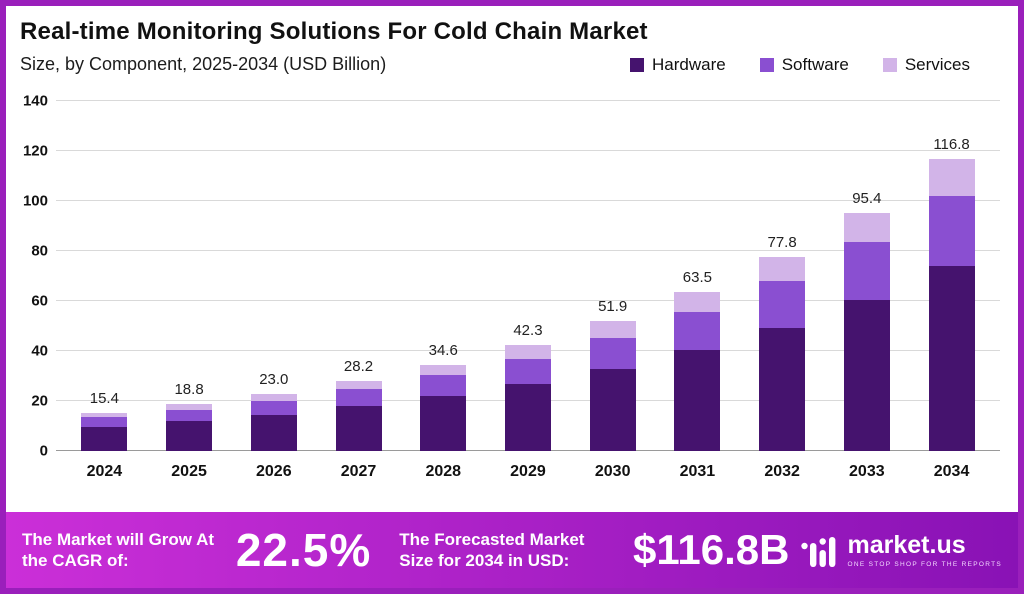  I want to click on legend-swatch-software, so click(766, 65).